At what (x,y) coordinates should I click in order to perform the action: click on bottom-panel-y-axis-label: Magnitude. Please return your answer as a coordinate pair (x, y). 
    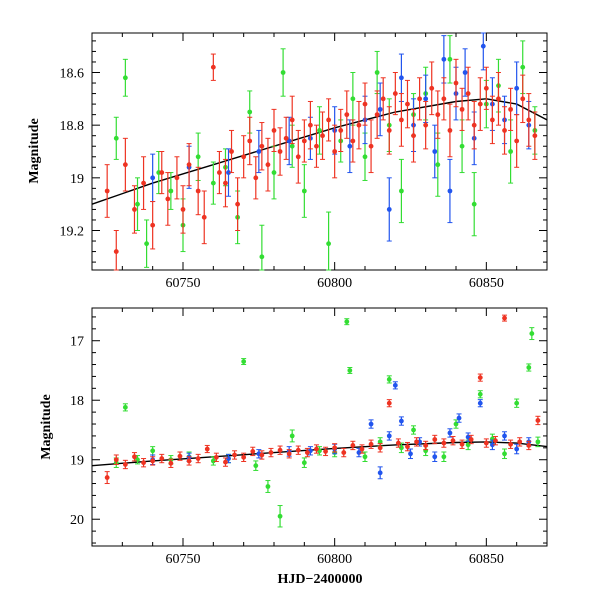
    Looking at the image, I should click on (46, 426).